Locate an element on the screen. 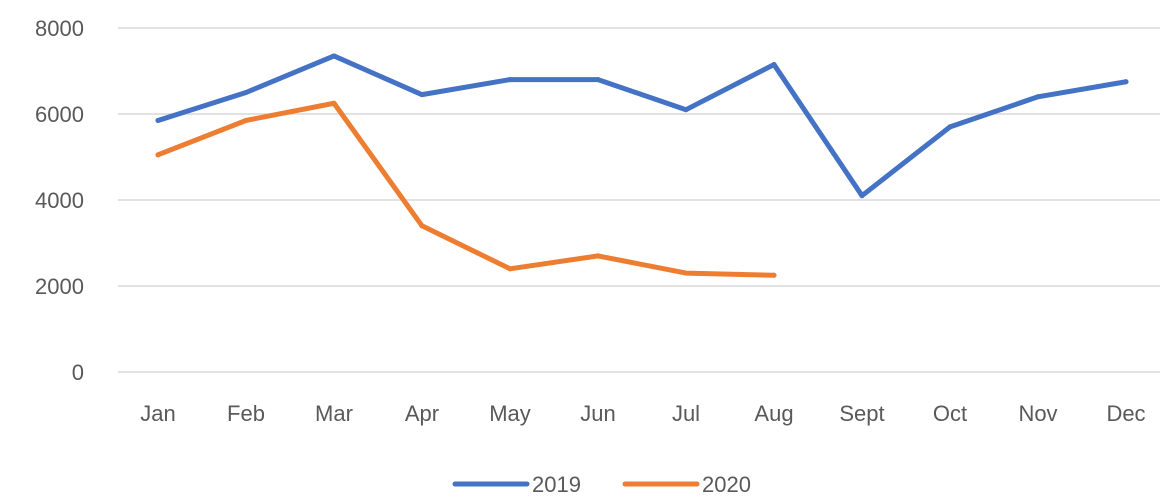 The height and width of the screenshot is (500, 1172). x-tick-label: Jan is located at coordinates (157, 413).